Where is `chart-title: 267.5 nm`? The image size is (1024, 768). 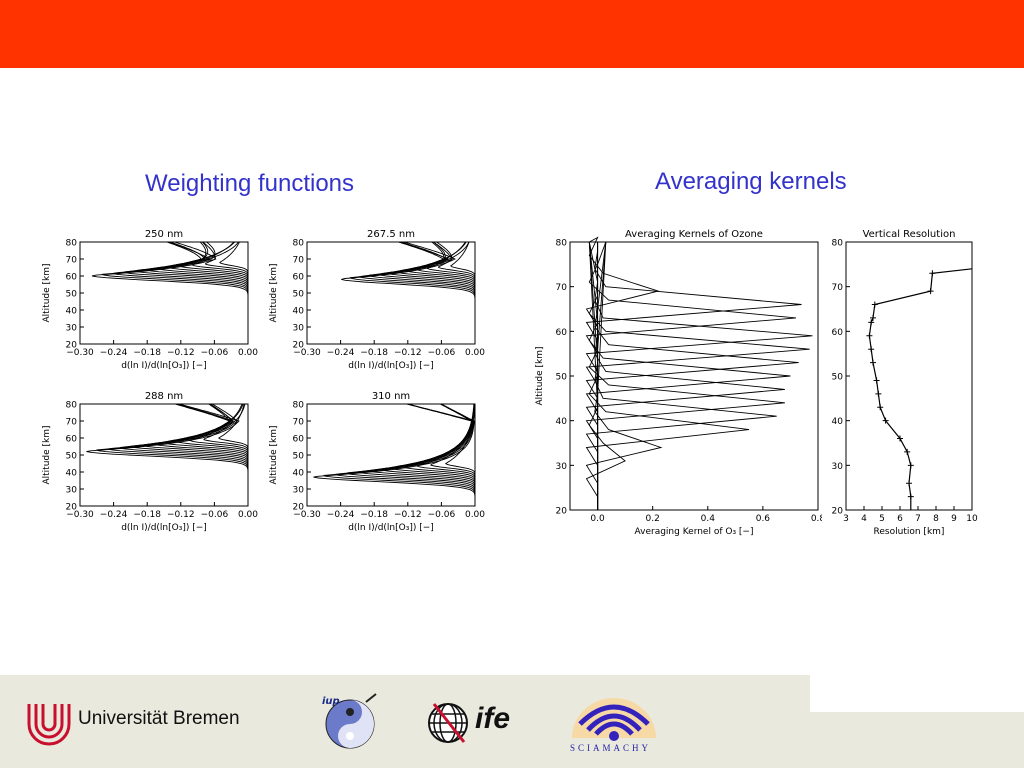 chart-title: 267.5 nm is located at coordinates (391, 234).